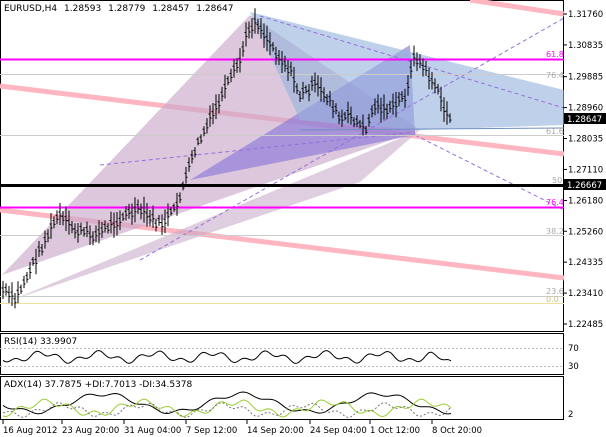  Describe the element at coordinates (432, 129) in the screenshot. I see `support-line` at that location.